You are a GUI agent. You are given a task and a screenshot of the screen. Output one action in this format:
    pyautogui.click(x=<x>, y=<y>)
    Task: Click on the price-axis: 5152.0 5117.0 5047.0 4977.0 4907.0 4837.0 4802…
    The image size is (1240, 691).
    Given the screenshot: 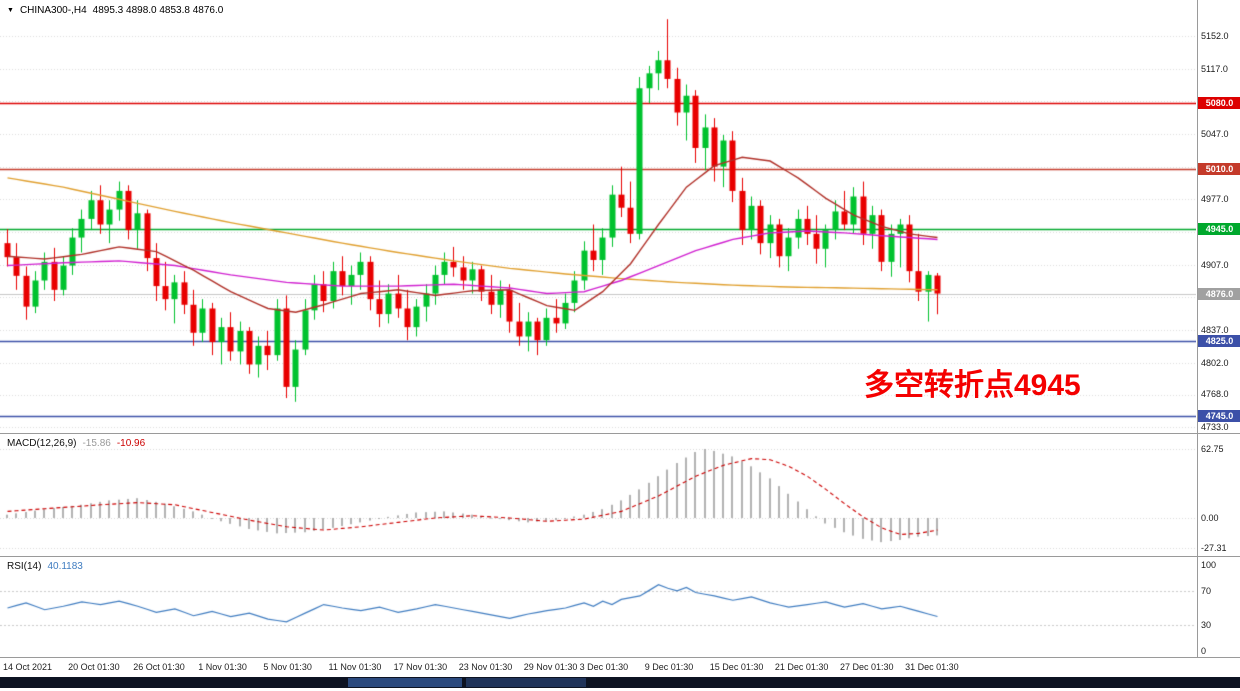 What is the action you would take?
    pyautogui.click(x=1218, y=216)
    